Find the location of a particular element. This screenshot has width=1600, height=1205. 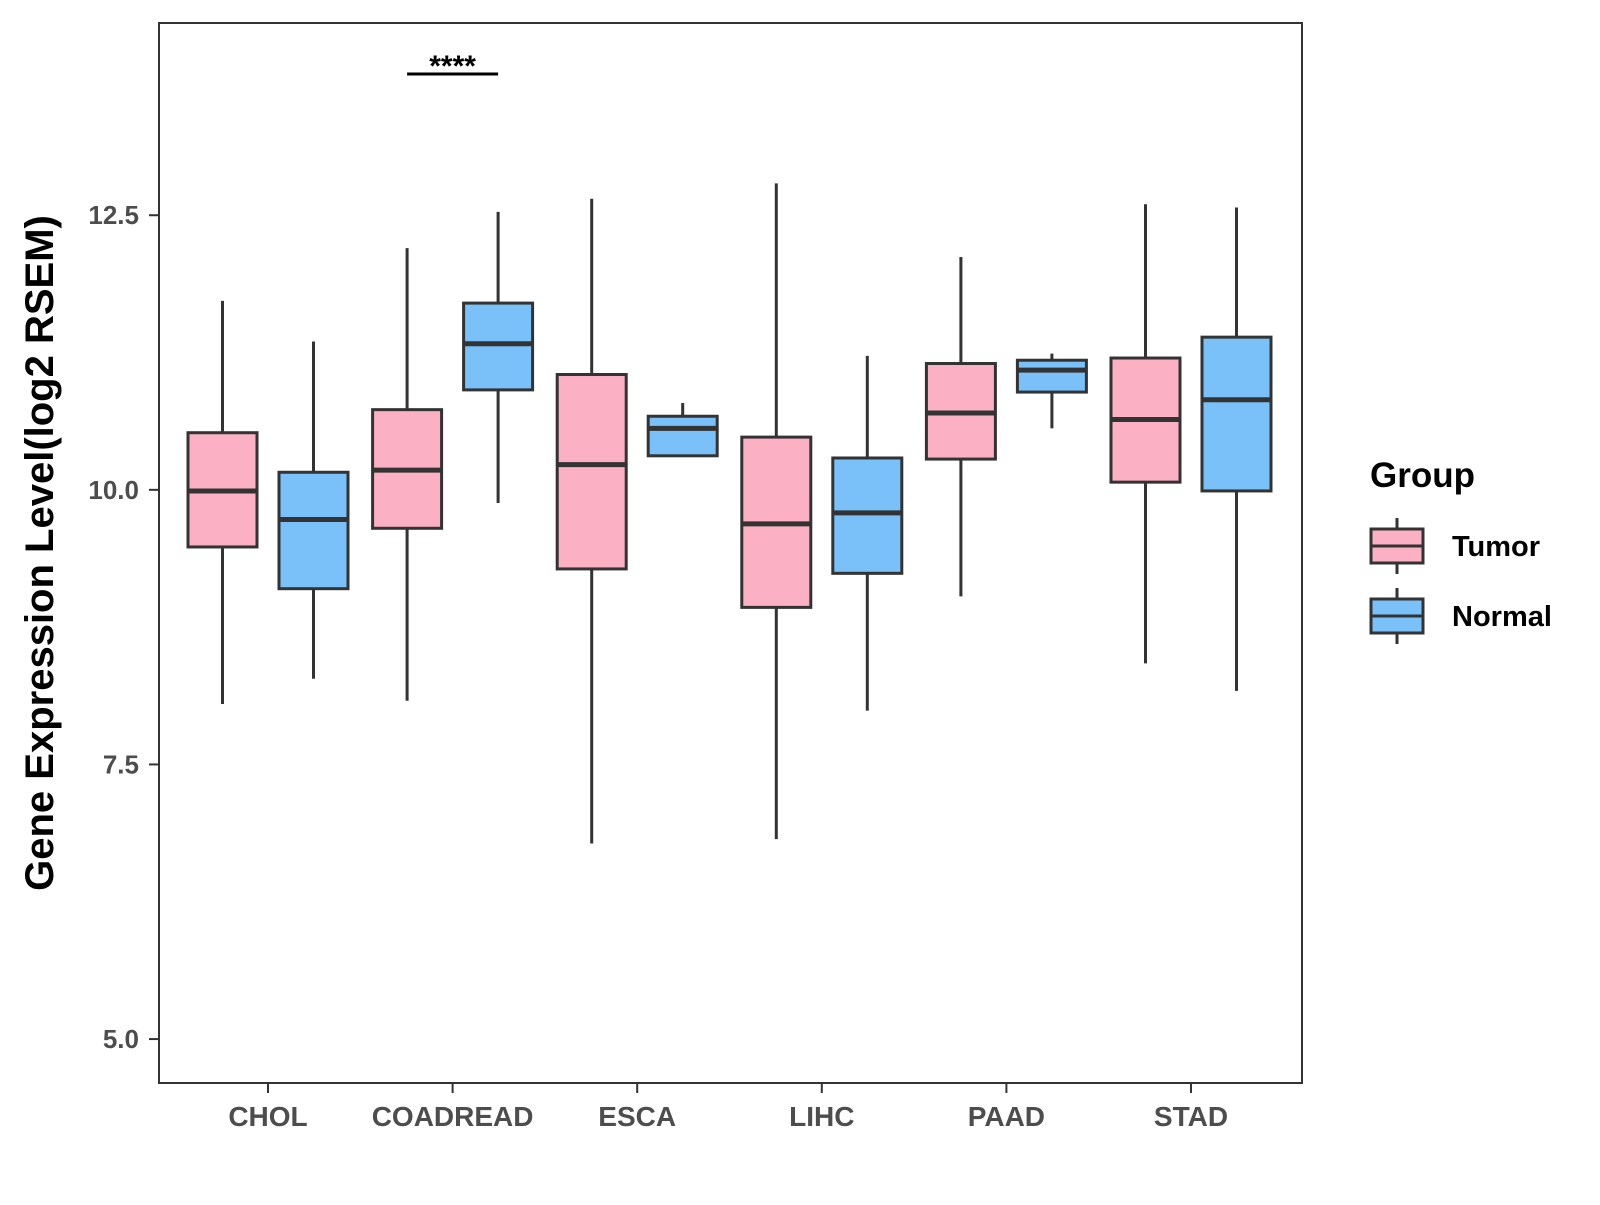

y-axis-title: Gene Expression Level(log2 RSEM) is located at coordinates (40, 553).